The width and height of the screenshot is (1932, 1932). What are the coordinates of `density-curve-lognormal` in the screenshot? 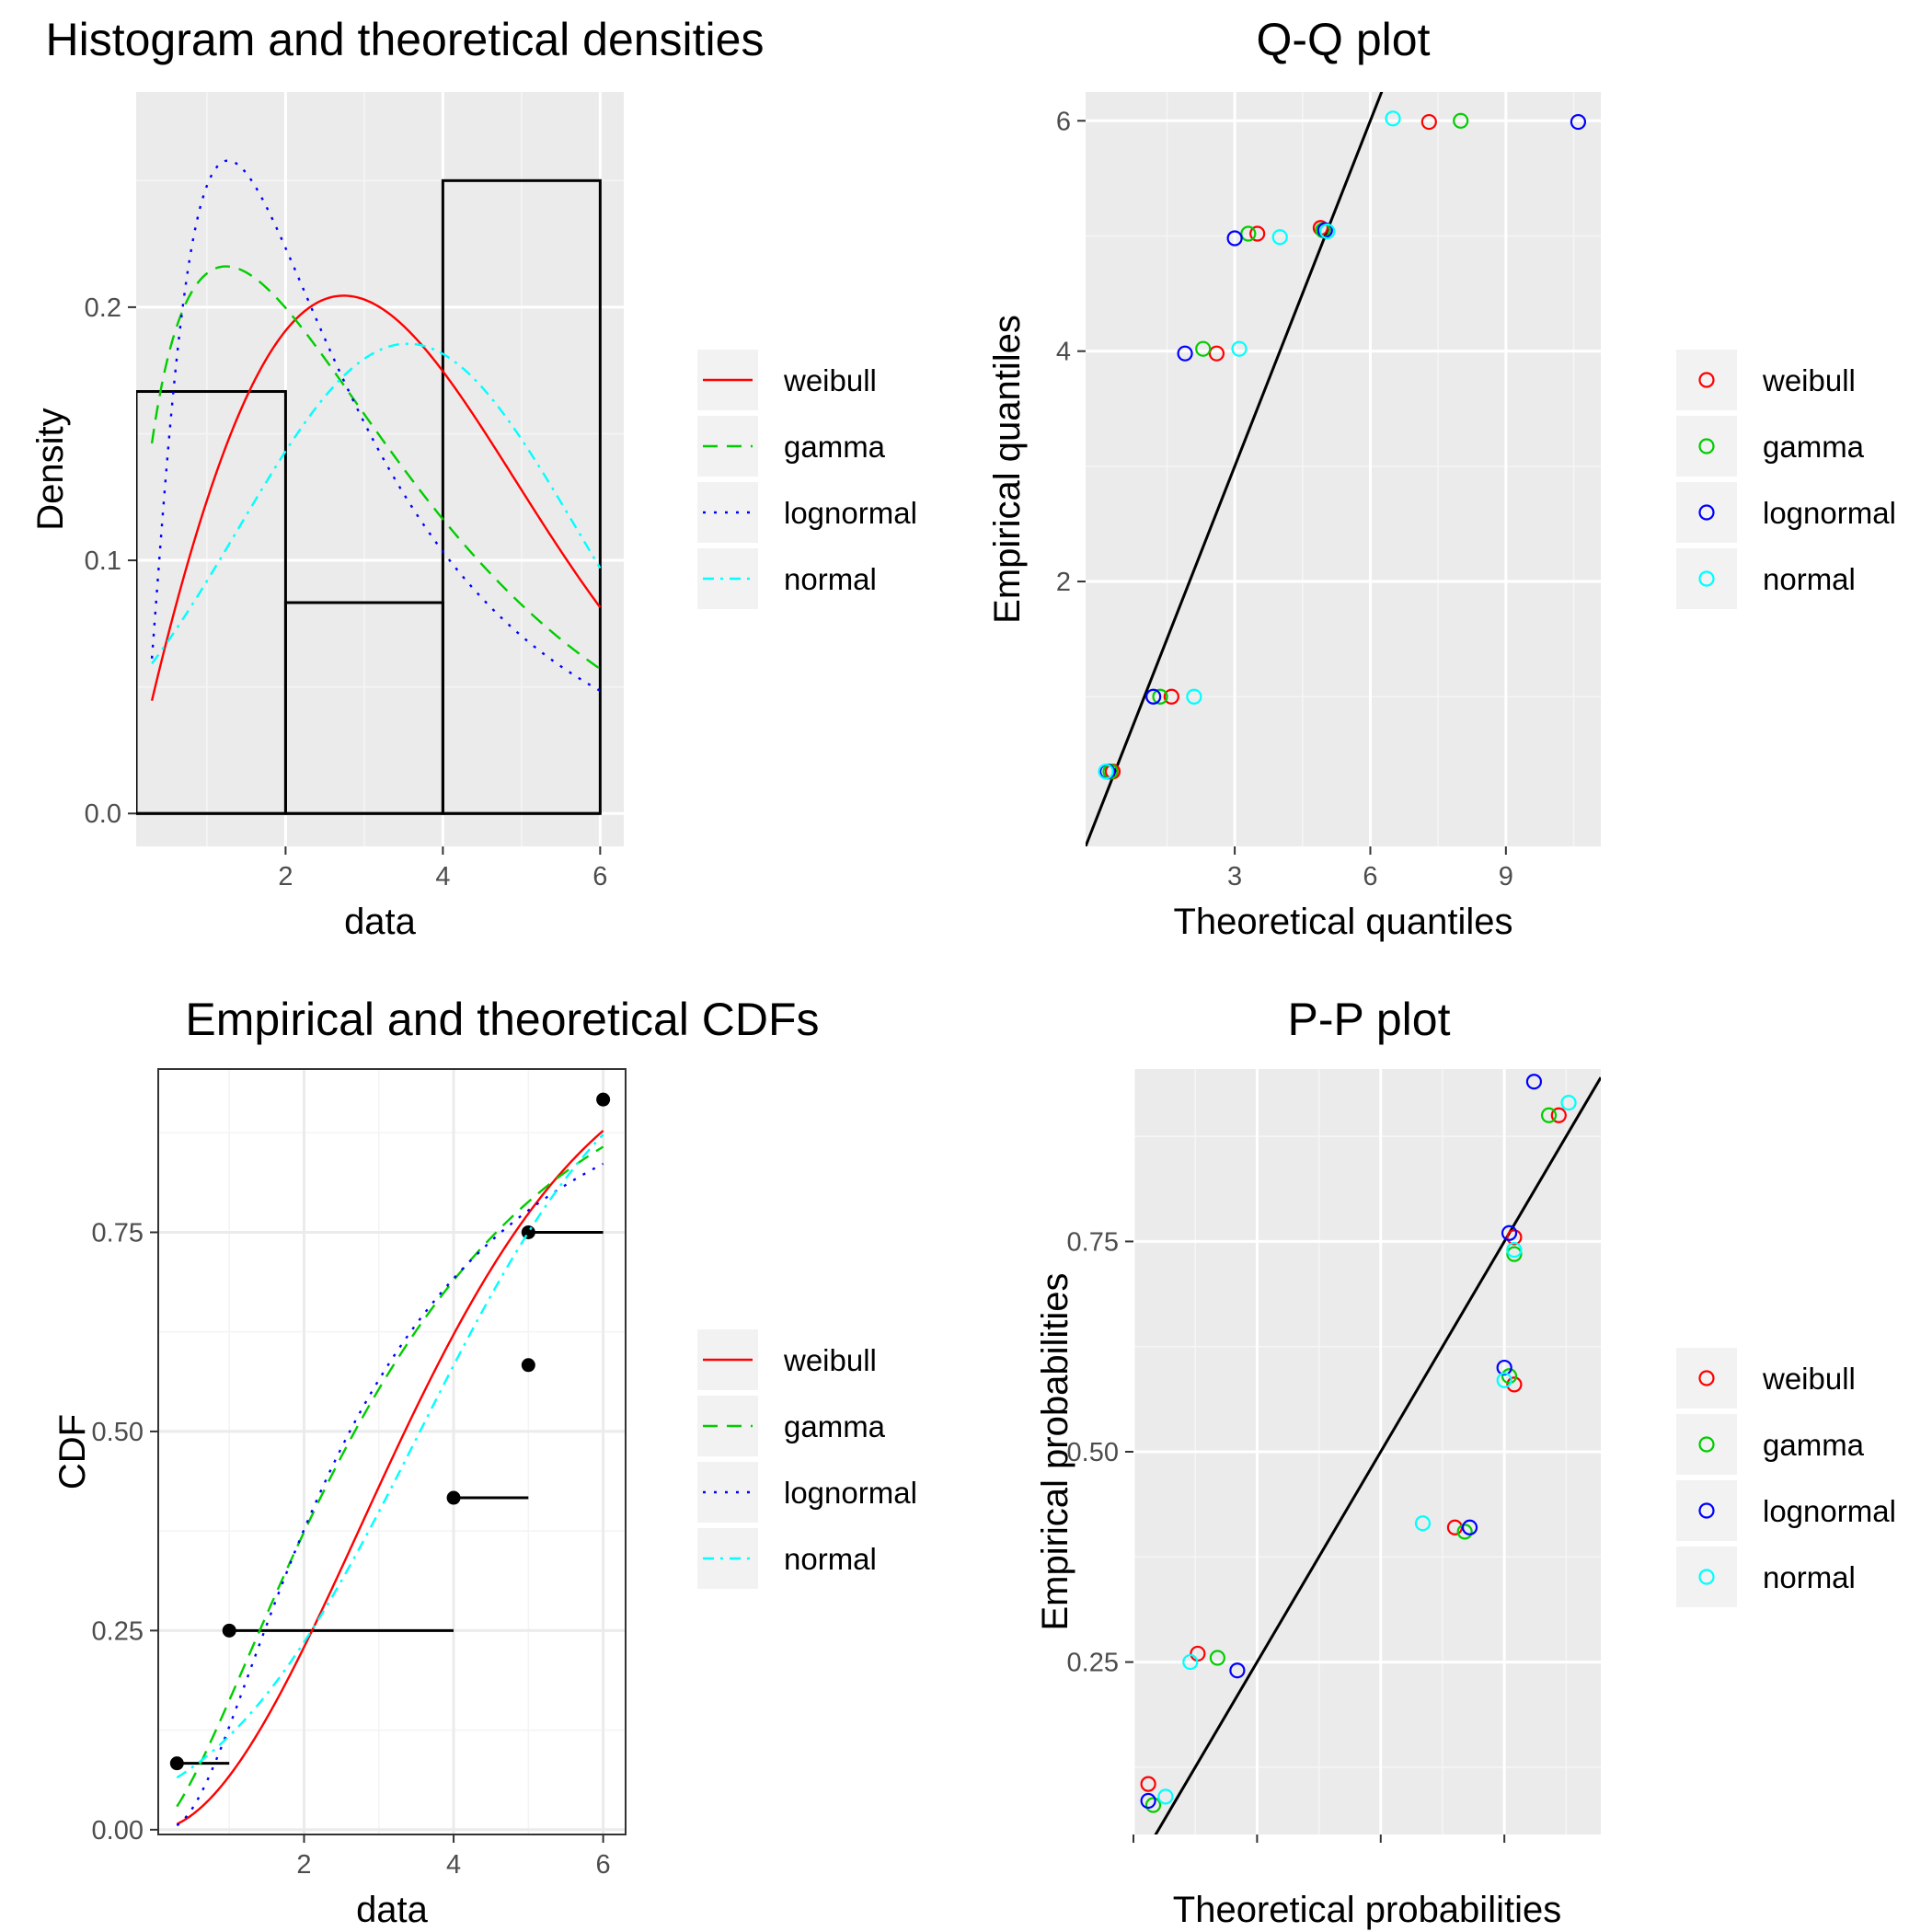 It's located at (375, 425).